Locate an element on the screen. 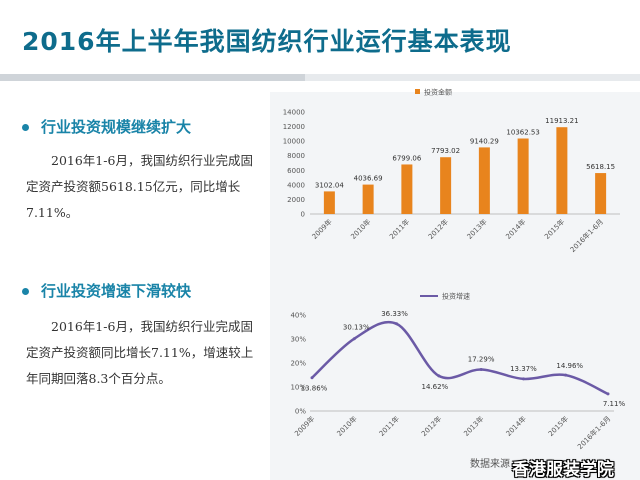 Image resolution: width=640 pixels, height=480 pixels. y-tick-label: 8000 is located at coordinates (296, 156).